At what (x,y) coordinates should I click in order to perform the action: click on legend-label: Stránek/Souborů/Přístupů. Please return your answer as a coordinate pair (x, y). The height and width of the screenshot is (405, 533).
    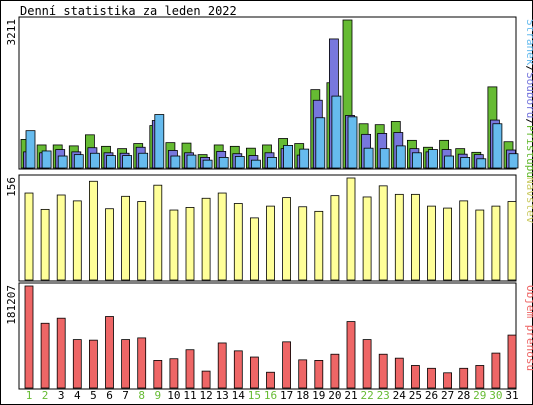
    Looking at the image, I should click on (528, 98).